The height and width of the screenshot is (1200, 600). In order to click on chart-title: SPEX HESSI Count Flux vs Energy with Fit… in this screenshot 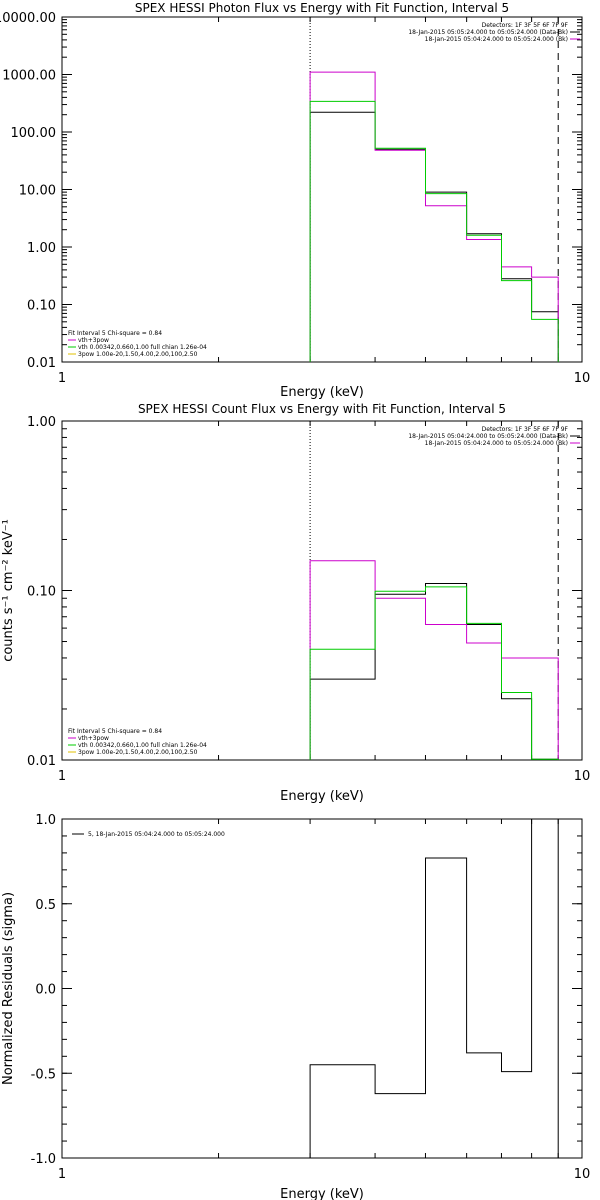, I will do `click(322, 409)`.